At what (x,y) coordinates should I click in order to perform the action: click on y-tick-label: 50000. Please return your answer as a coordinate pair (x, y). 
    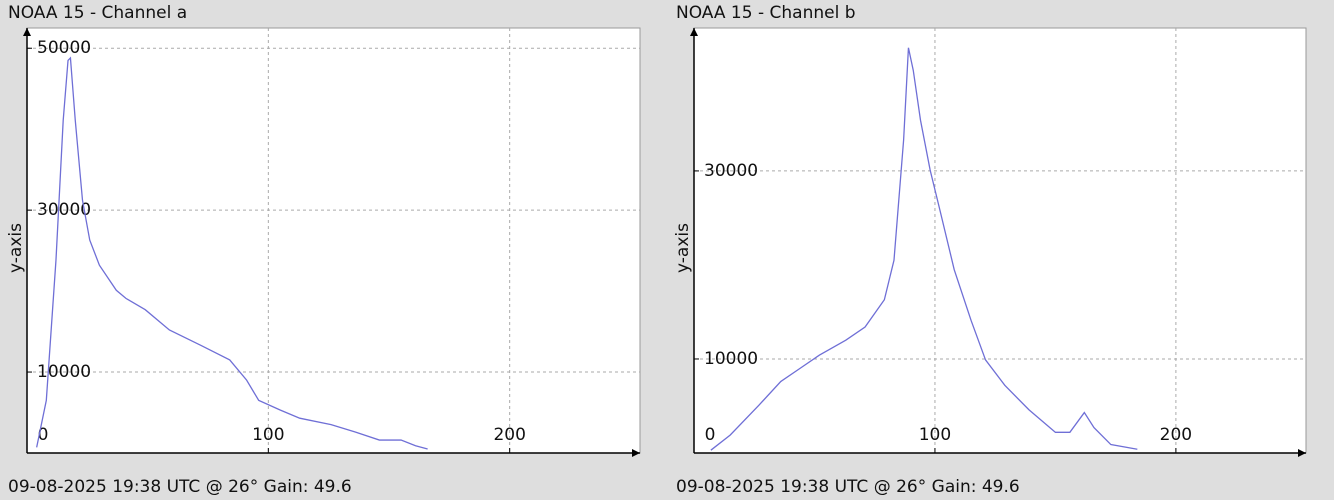
    Looking at the image, I should click on (64, 48).